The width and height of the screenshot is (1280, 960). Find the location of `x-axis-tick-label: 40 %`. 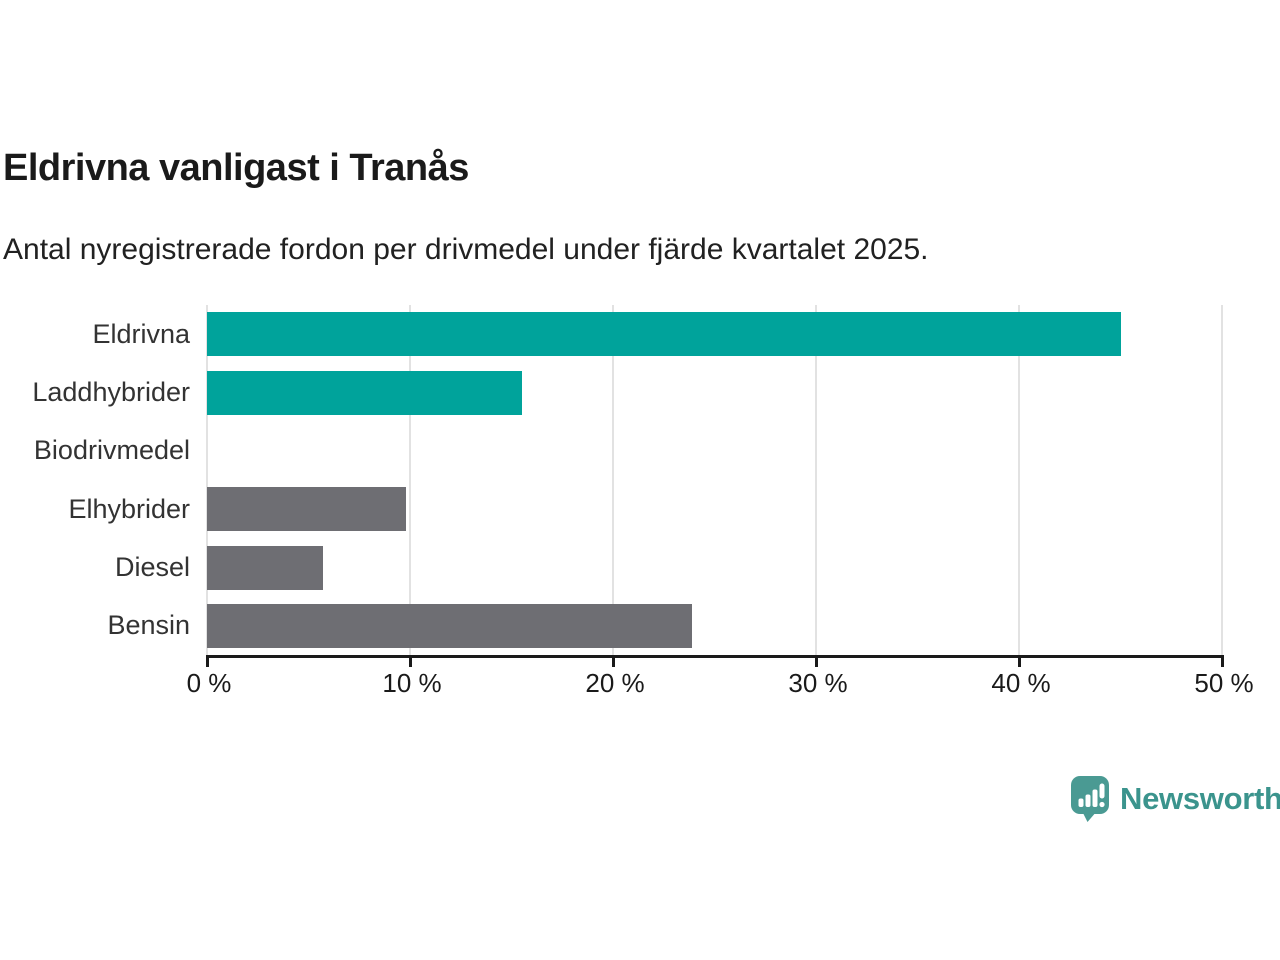

x-axis-tick-label: 40 % is located at coordinates (1021, 683).